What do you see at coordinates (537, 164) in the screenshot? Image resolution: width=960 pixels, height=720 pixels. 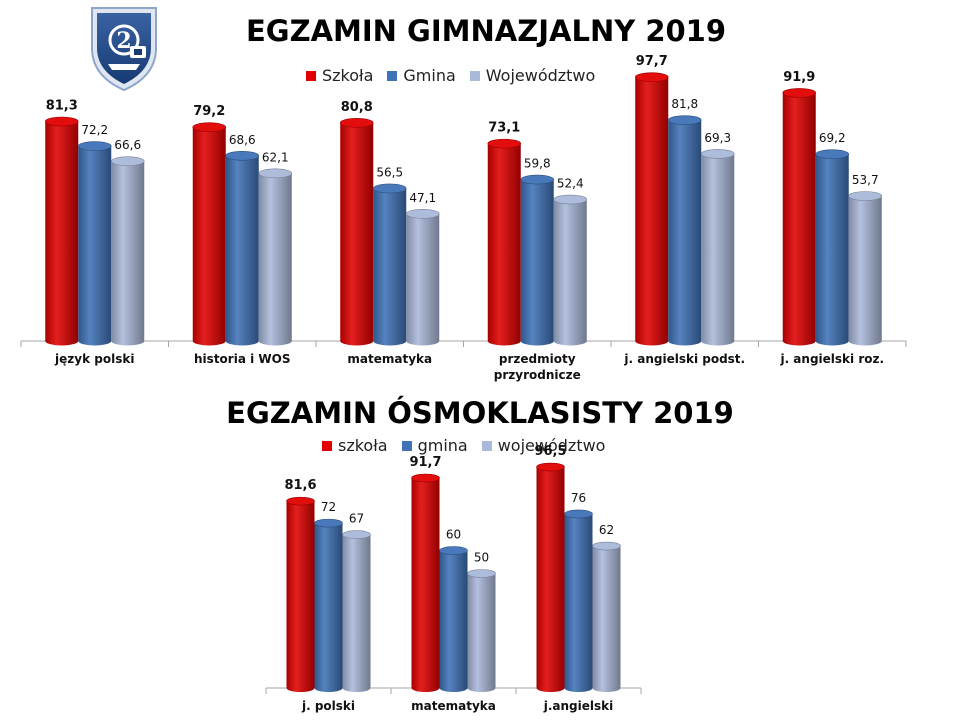 I see `data-label: 59,8` at bounding box center [537, 164].